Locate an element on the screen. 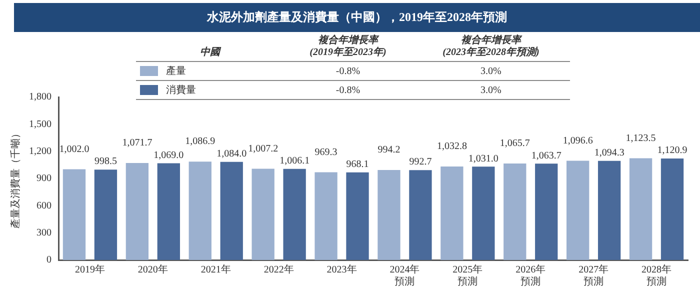 The image size is (700, 292). data-label: 1,031.0 is located at coordinates (483, 158).